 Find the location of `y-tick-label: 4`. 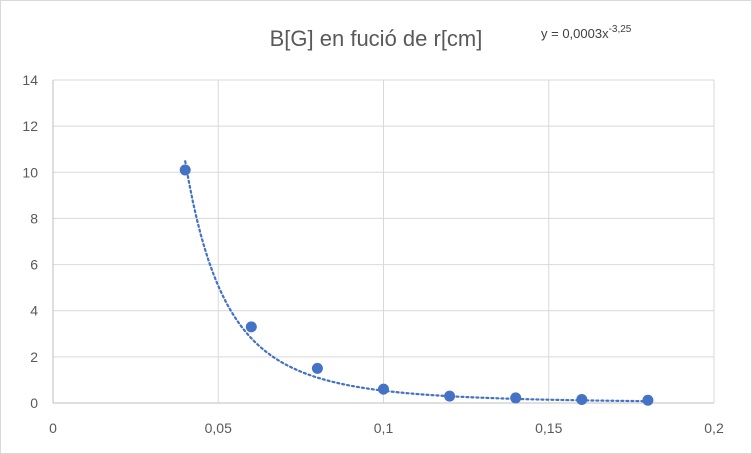

y-tick-label: 4 is located at coordinates (34, 311).